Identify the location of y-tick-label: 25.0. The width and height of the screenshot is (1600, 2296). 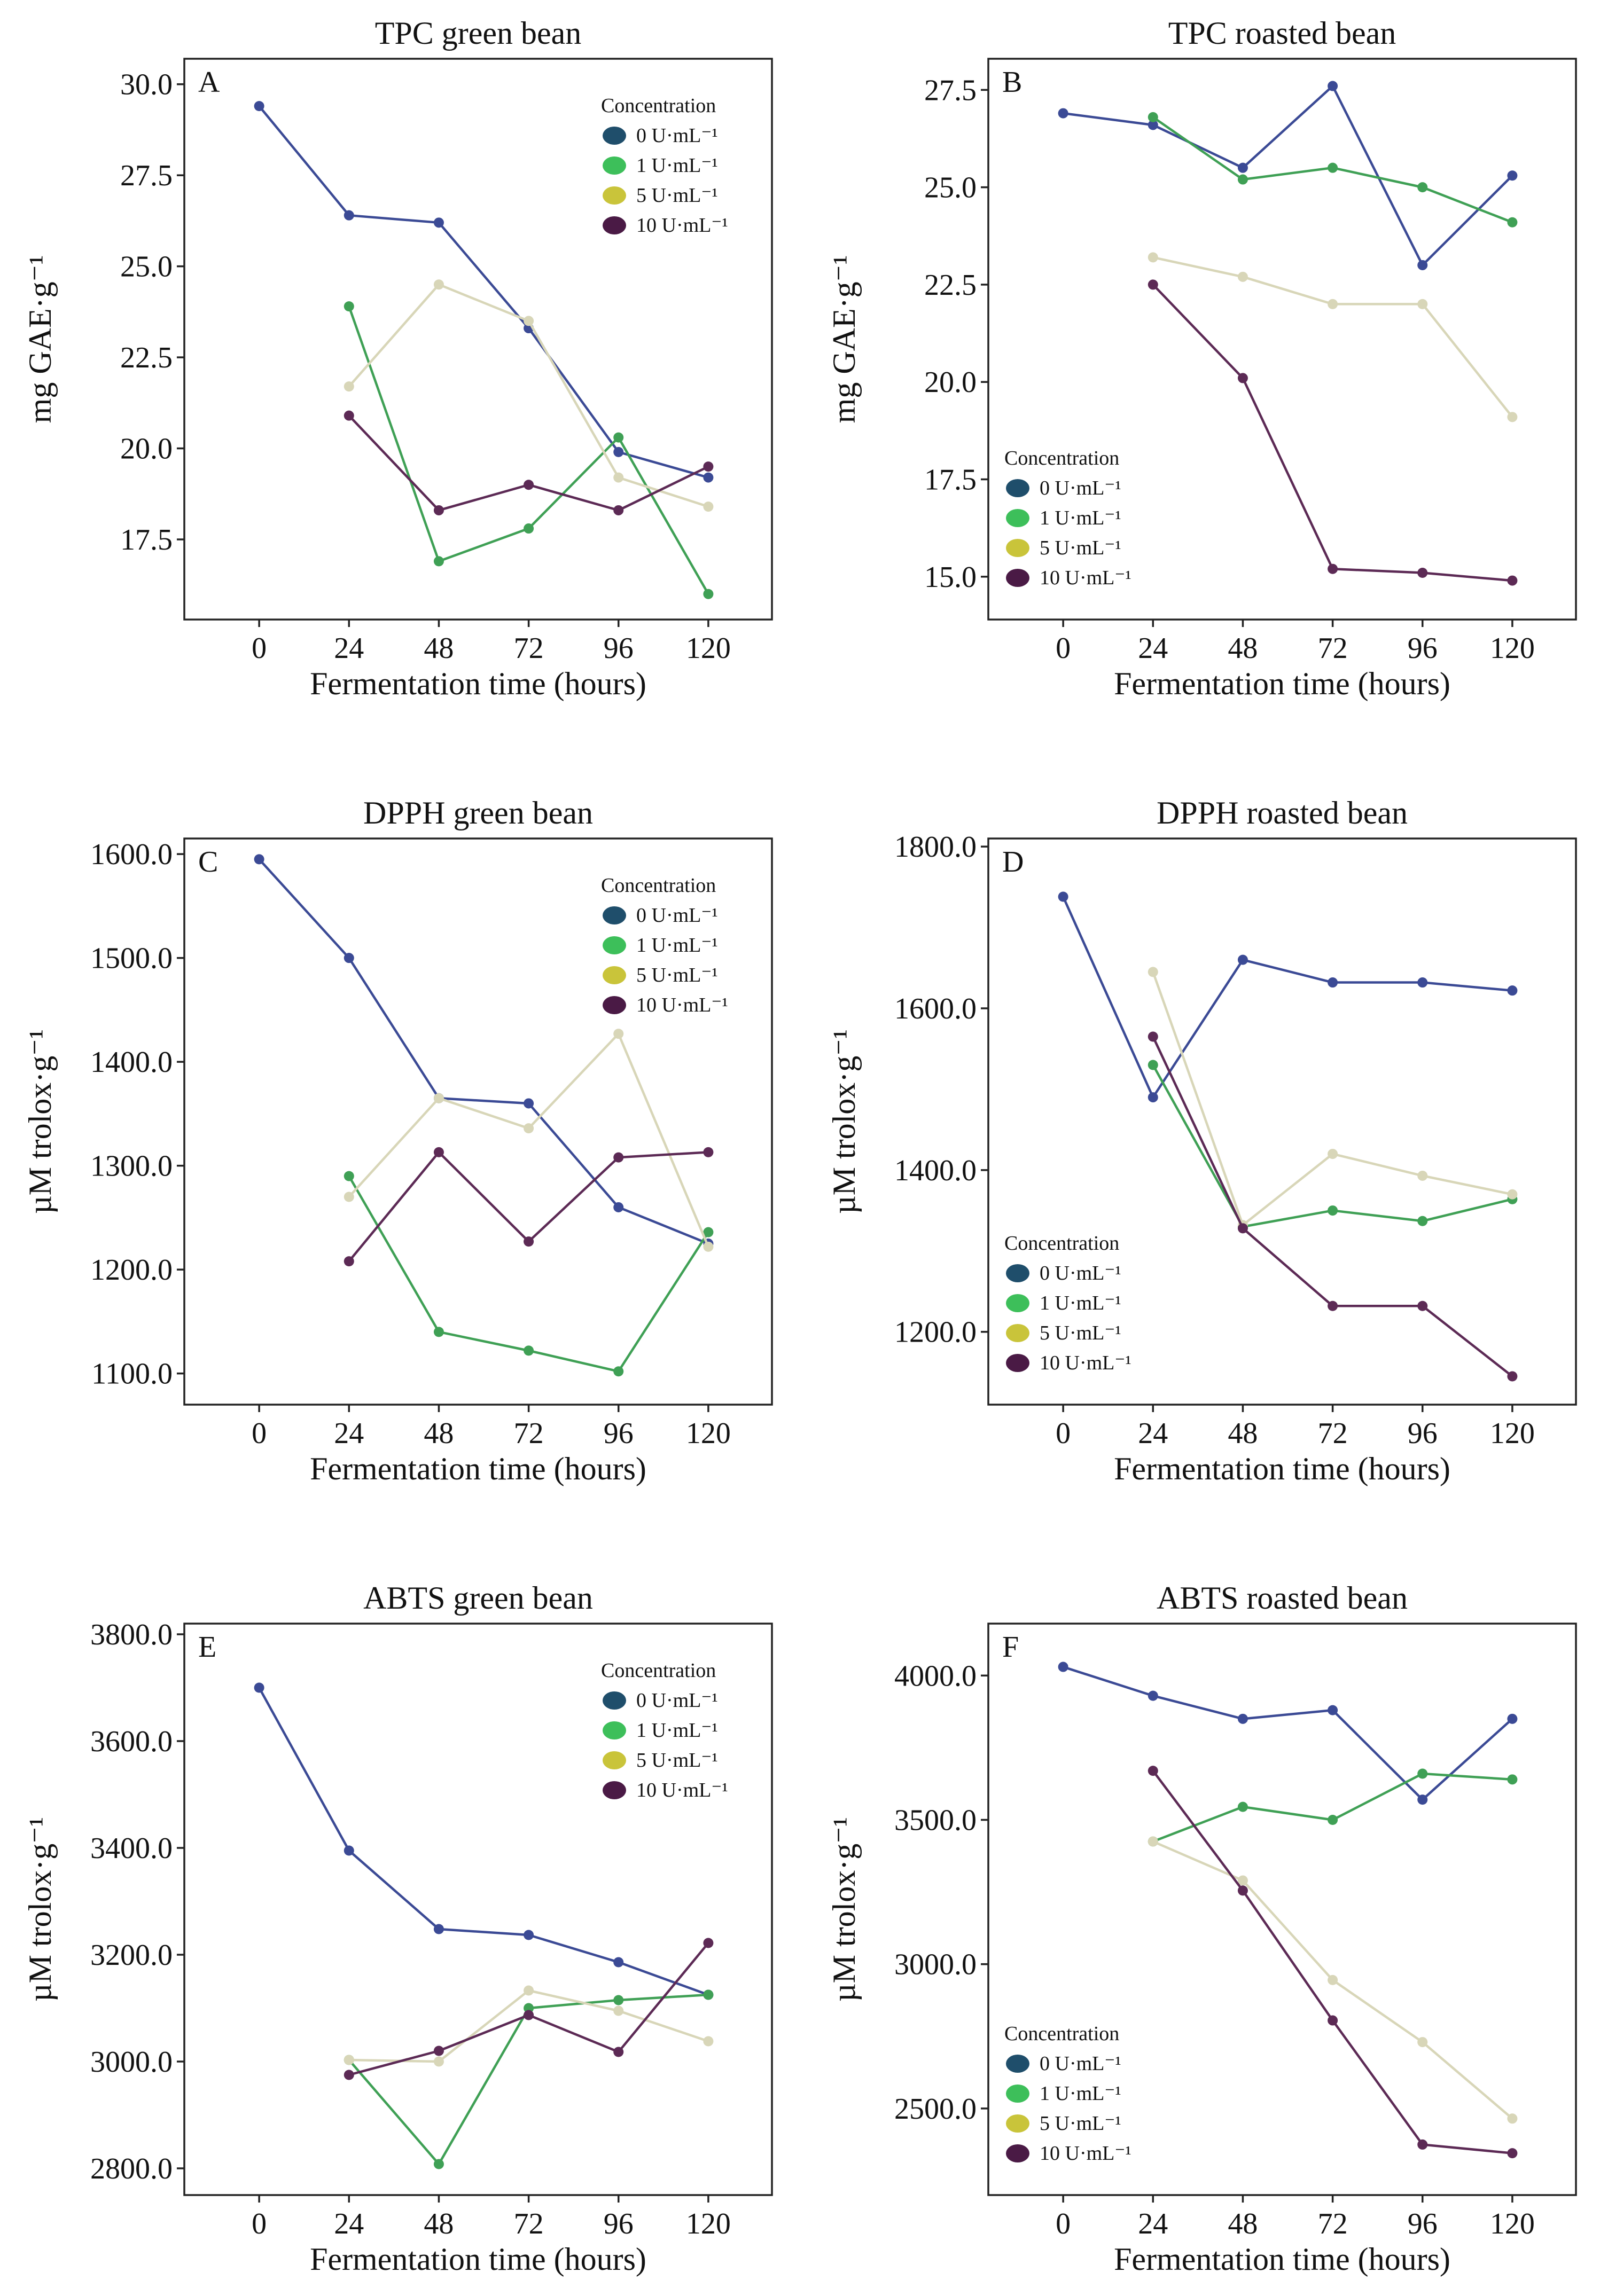
(950, 188).